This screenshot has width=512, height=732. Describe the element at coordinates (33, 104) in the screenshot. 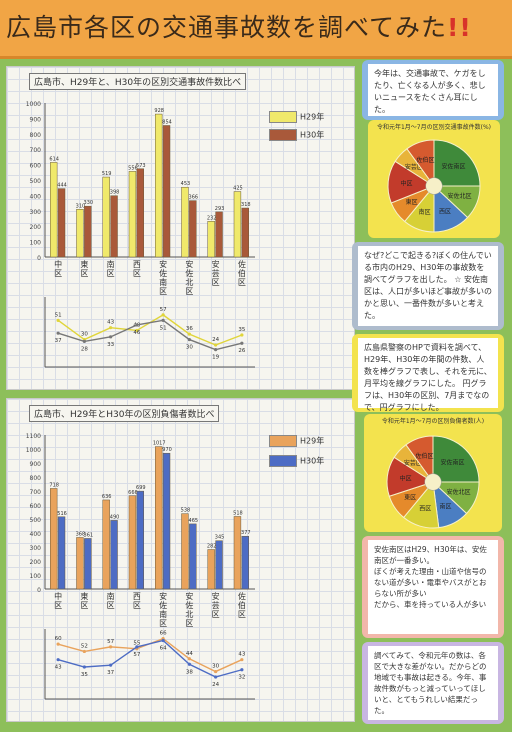

I see `y-tick-label: 1000` at that location.